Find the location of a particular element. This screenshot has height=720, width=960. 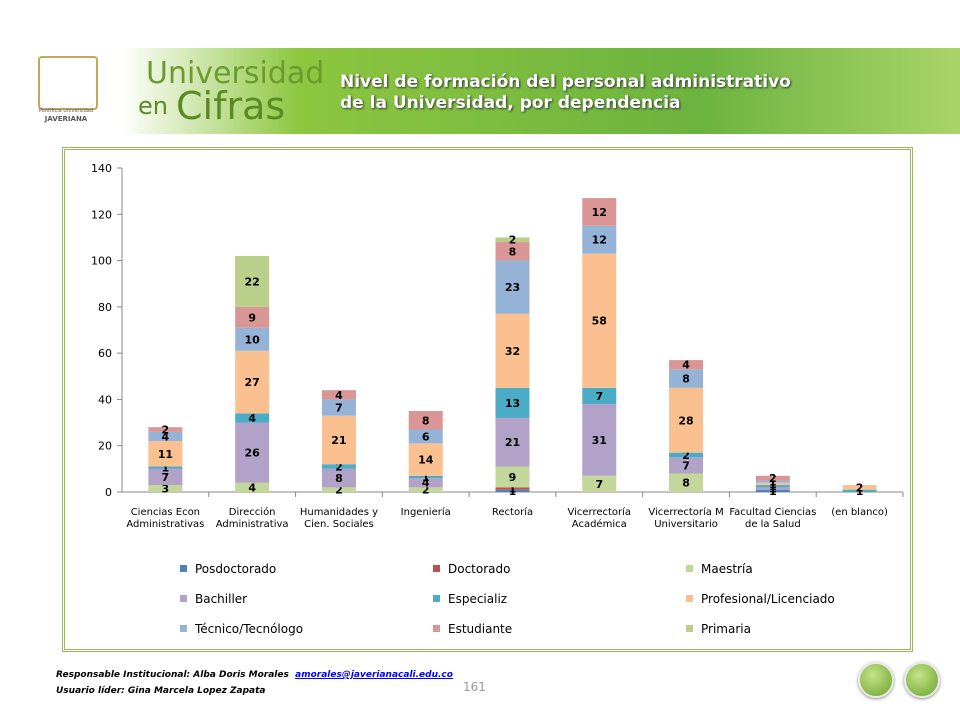

page-number: 161 is located at coordinates (474, 687).